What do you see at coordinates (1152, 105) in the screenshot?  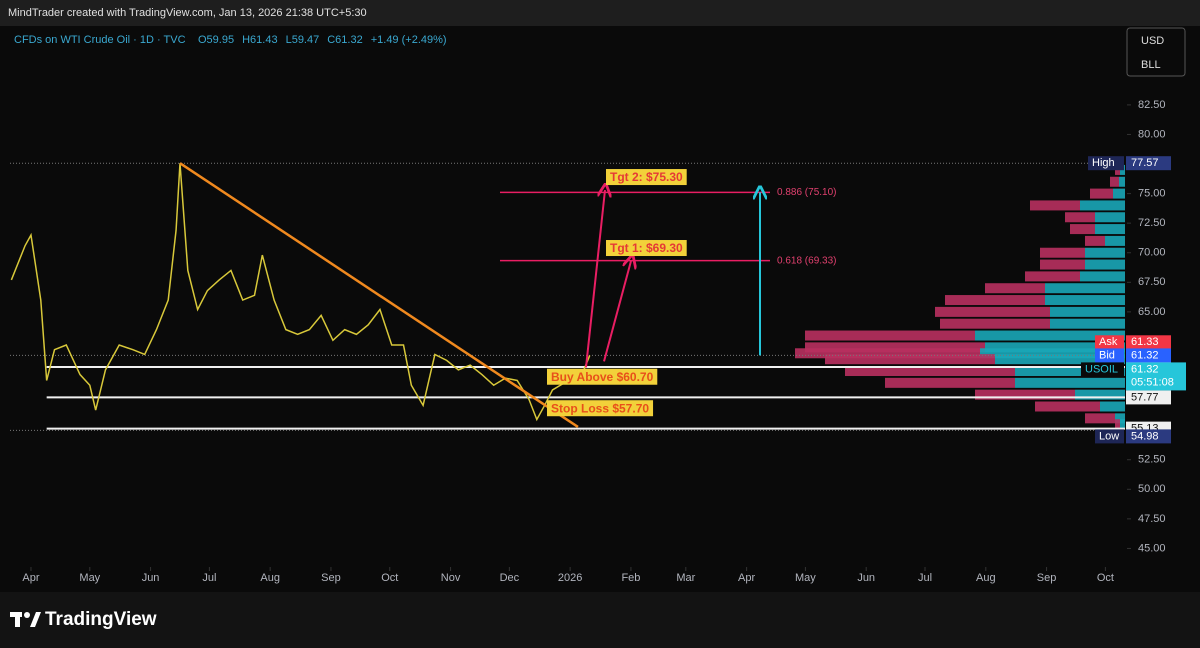 I see `y-tick-label: 82.50` at bounding box center [1152, 105].